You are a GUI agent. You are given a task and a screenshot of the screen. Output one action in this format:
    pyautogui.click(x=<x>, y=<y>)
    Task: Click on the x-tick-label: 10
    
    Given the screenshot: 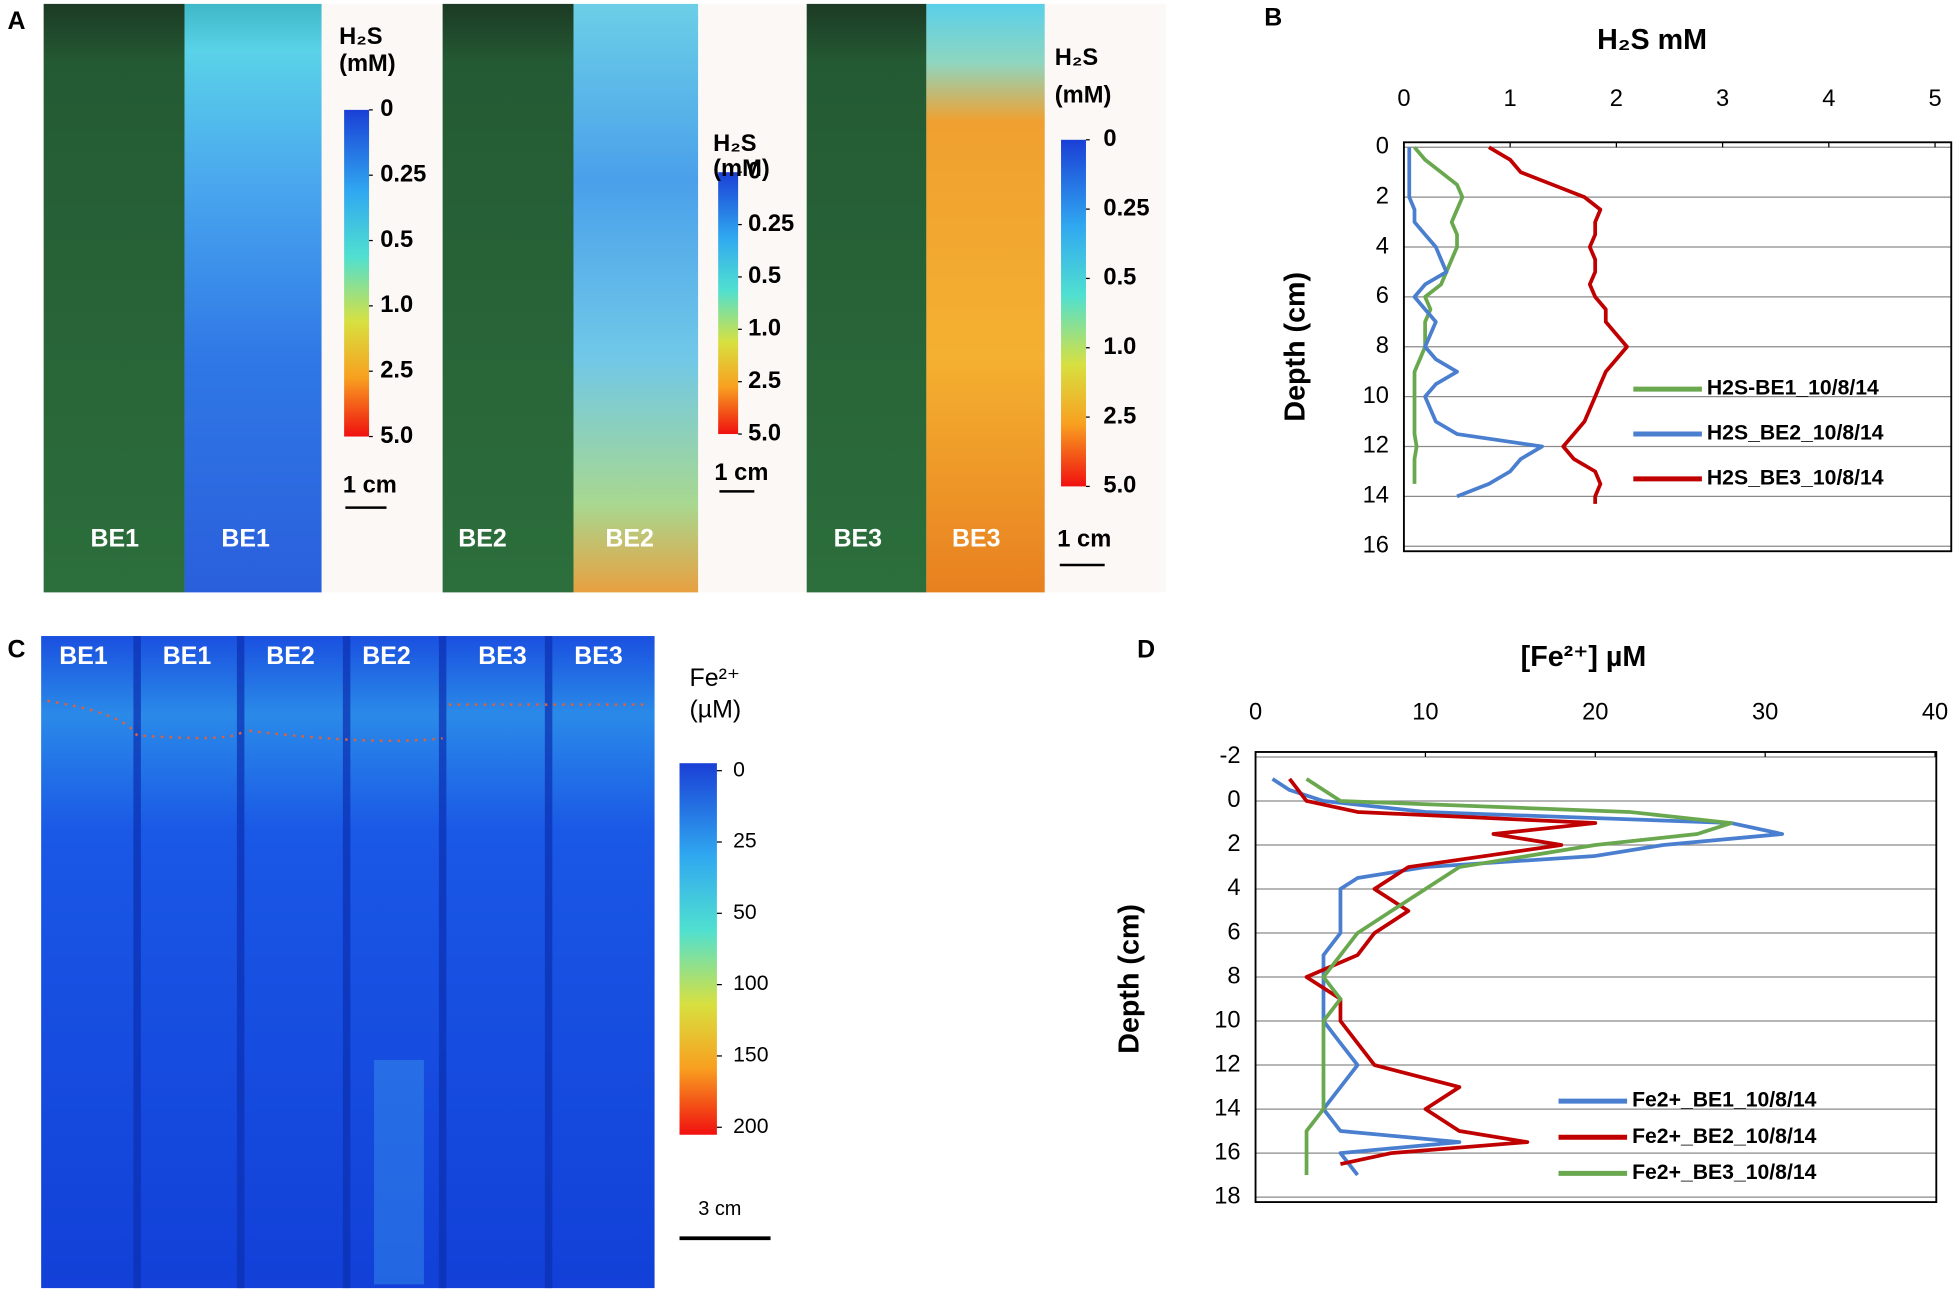 What is the action you would take?
    pyautogui.click(x=1425, y=713)
    